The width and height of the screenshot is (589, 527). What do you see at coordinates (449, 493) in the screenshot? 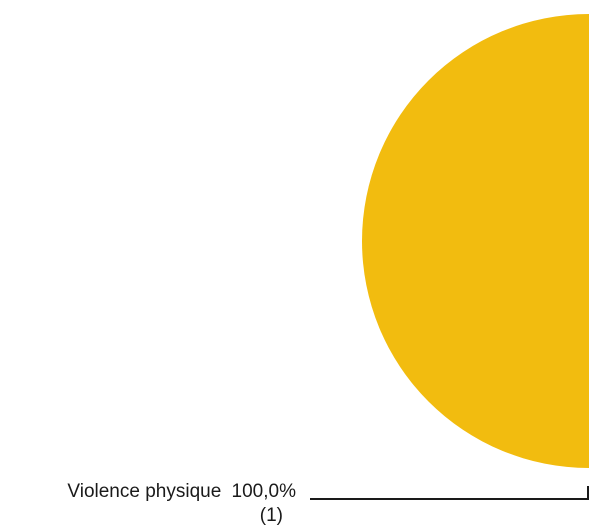
I see `slice-leader-line` at bounding box center [449, 493].